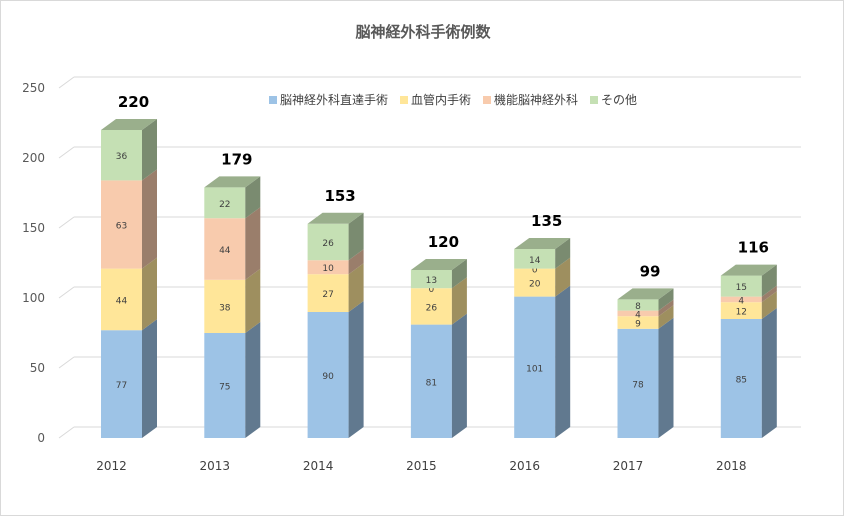 Image resolution: width=844 pixels, height=517 pixels. I want to click on data-label: 9, so click(638, 325).